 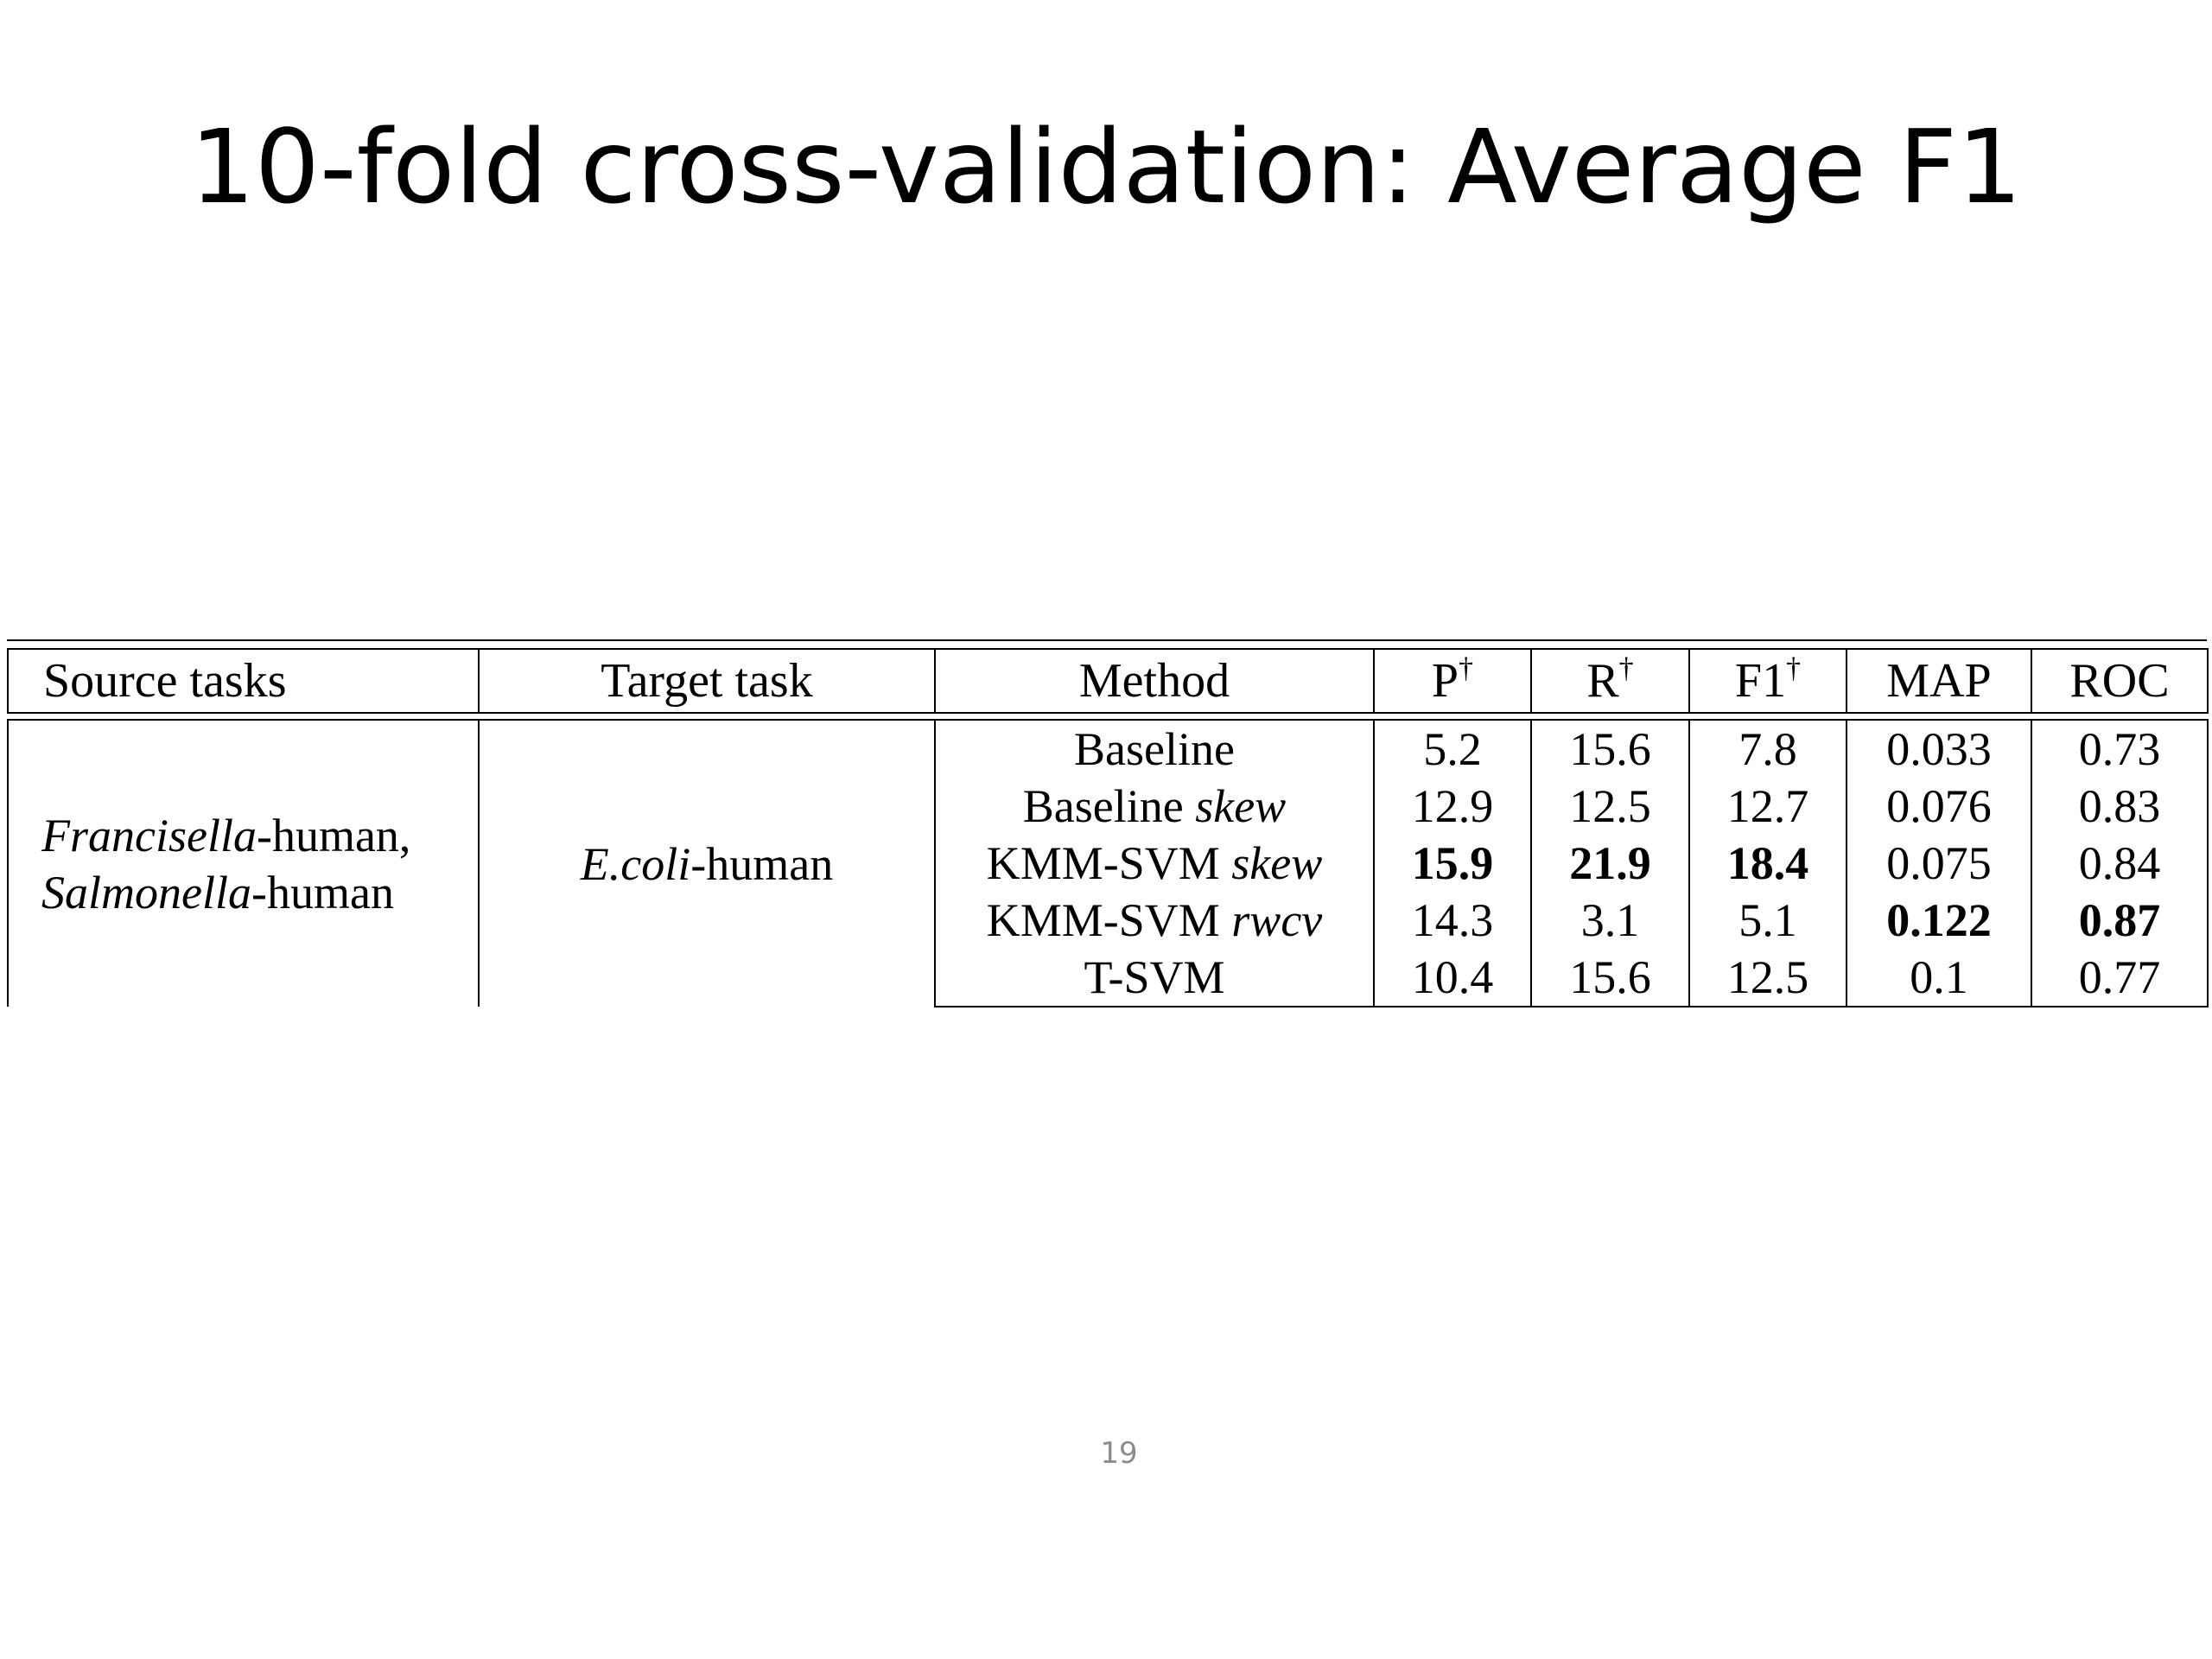 I want to click on map-cell: 0.075, so click(x=1939, y=863).